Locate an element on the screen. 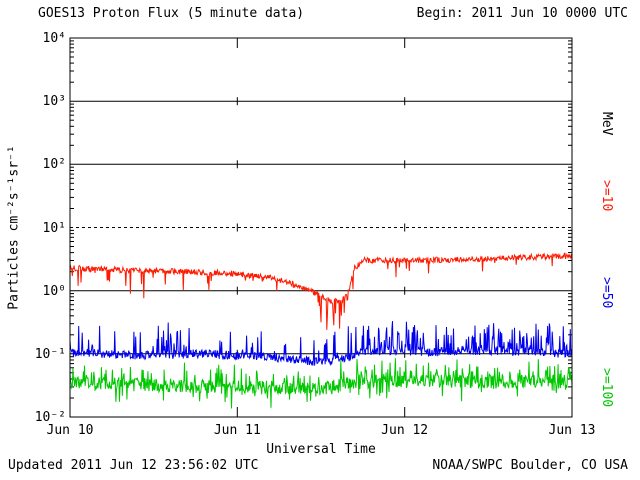 This screenshot has width=640, height=480. y-tick-label: 10⁻¹ is located at coordinates (50, 354).